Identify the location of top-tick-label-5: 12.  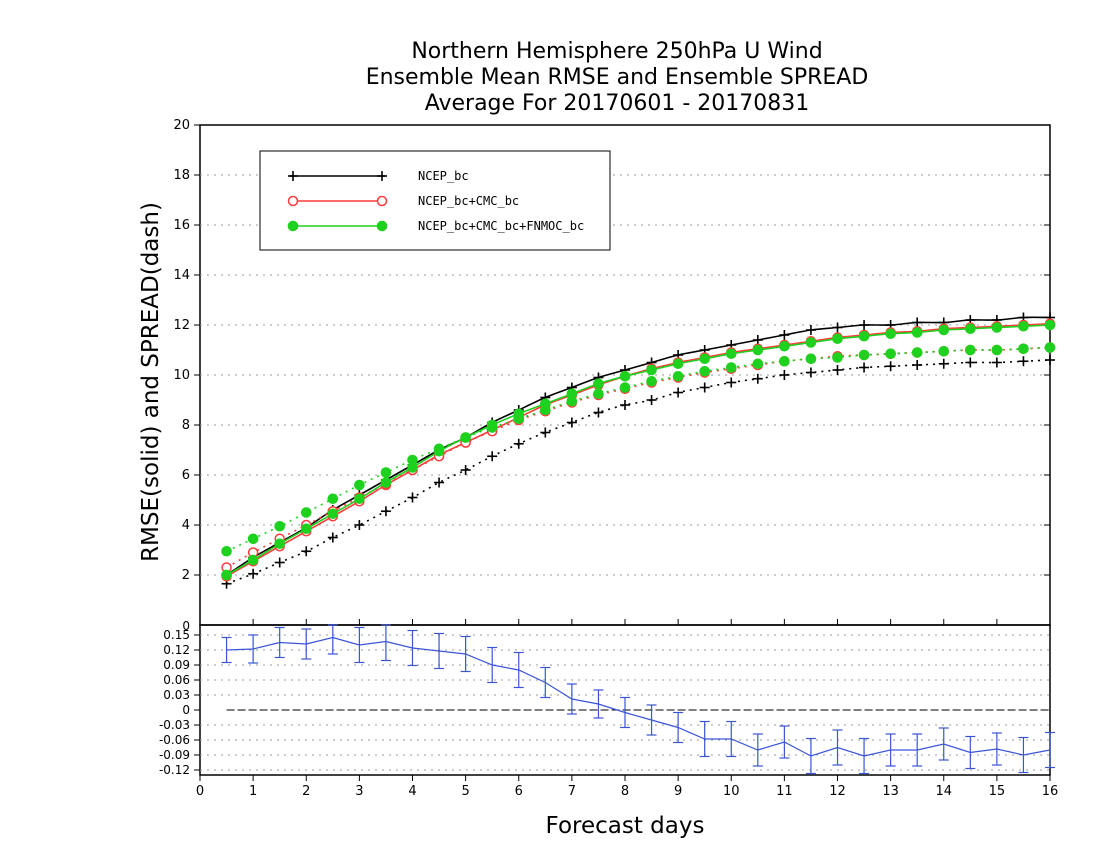
(181, 325).